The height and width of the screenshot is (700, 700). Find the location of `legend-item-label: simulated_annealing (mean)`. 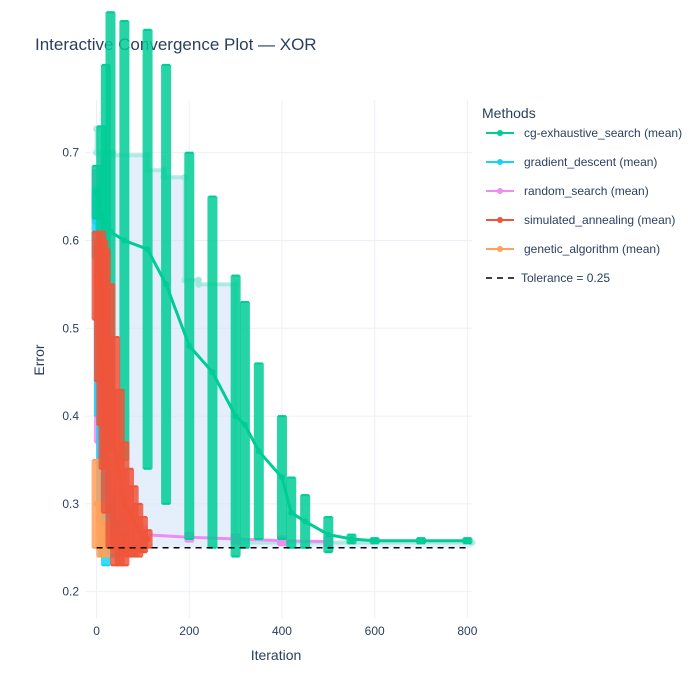

legend-item-label: simulated_annealing (mean) is located at coordinates (599, 220).